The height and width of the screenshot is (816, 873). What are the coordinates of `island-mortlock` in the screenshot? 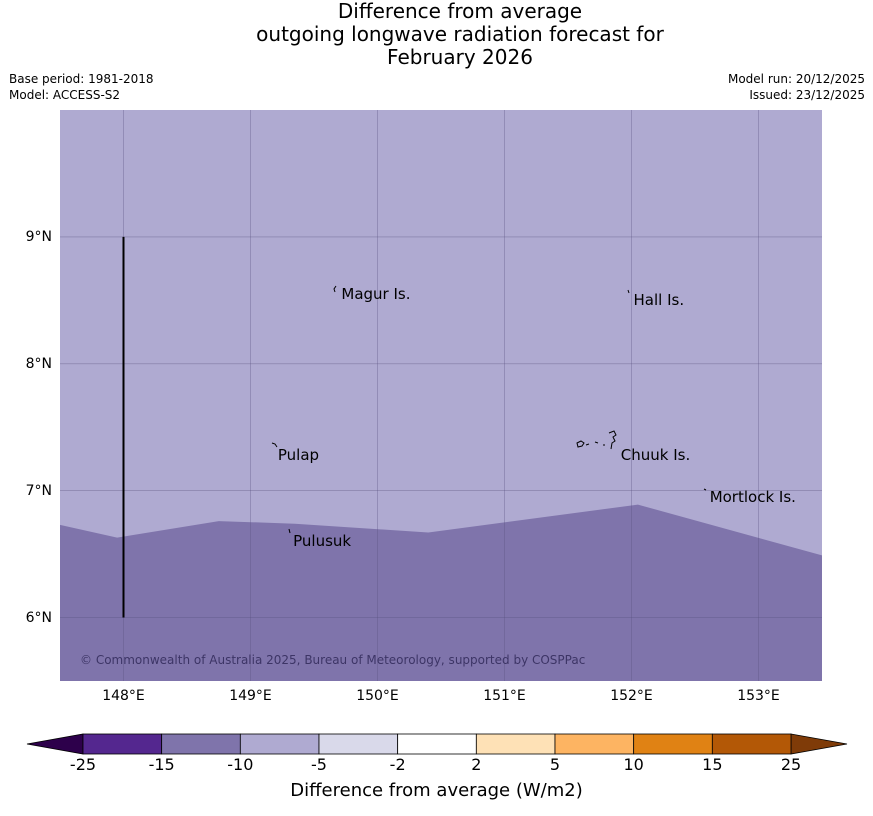 It's located at (705, 489).